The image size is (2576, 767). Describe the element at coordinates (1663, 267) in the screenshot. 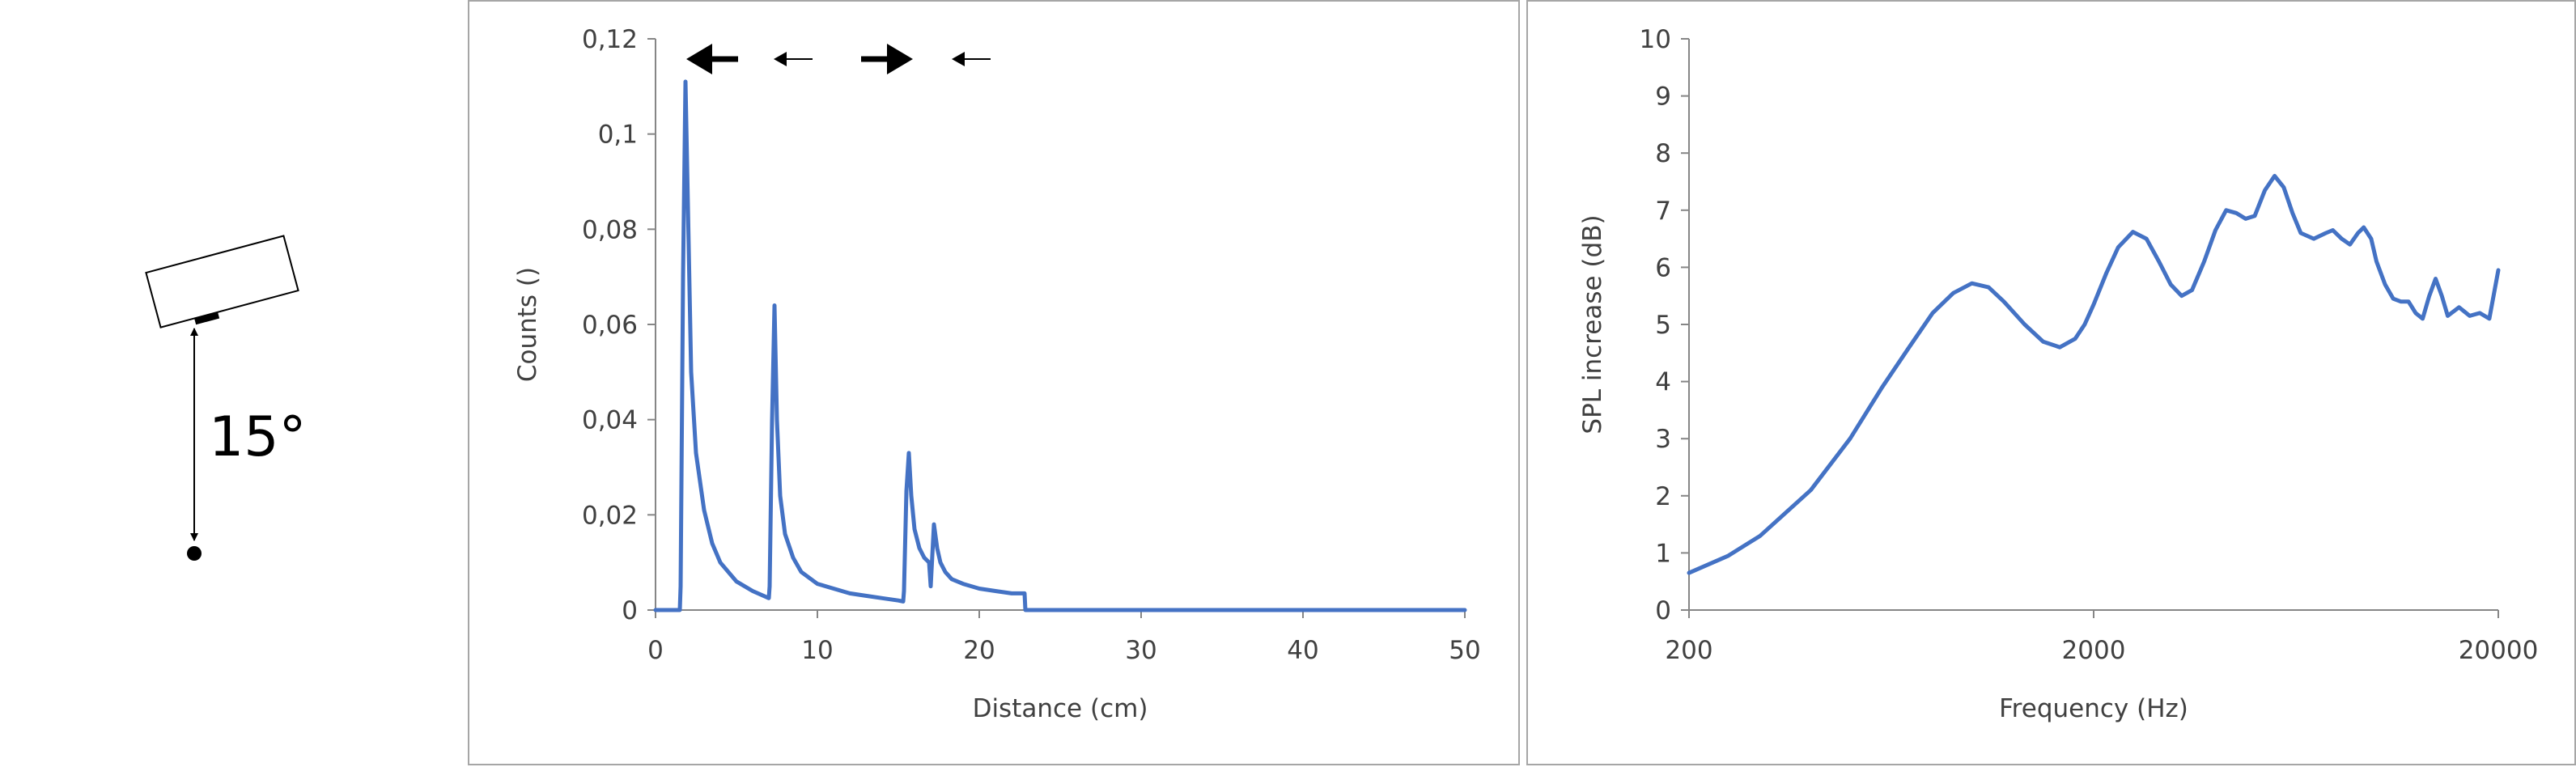

I see `y-tick-label: 6` at that location.